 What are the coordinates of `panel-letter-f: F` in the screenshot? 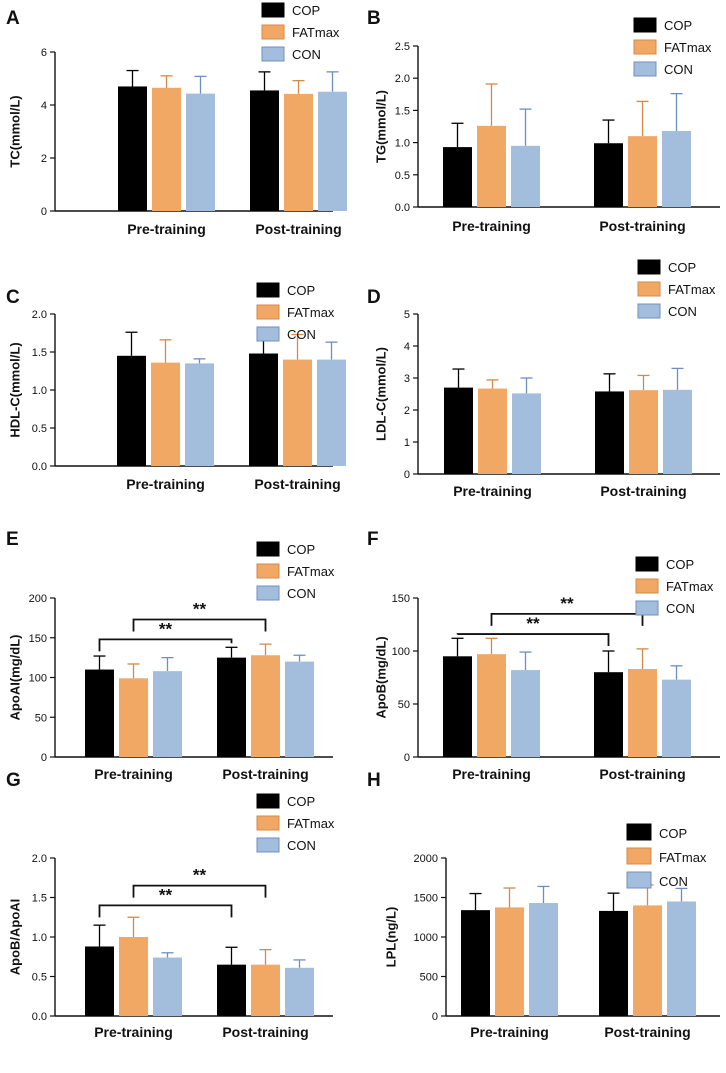 It's located at (373, 539).